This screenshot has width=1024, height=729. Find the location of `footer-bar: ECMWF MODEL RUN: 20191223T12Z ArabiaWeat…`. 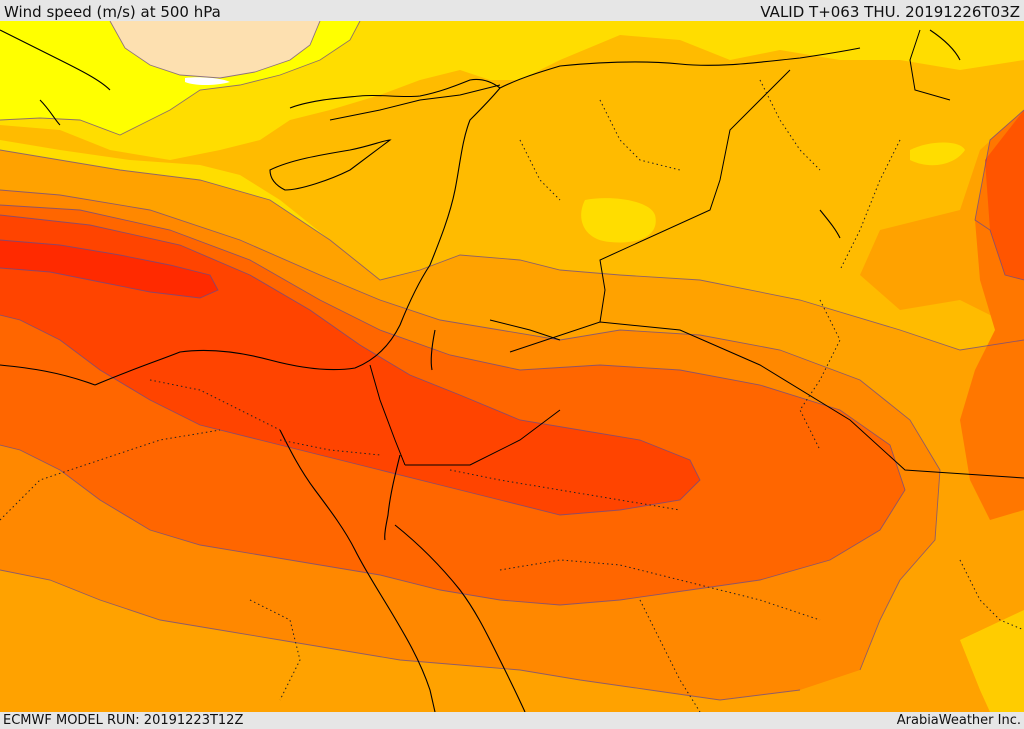

footer-bar: ECMWF MODEL RUN: 20191223T12Z ArabiaWeat… is located at coordinates (512, 720).